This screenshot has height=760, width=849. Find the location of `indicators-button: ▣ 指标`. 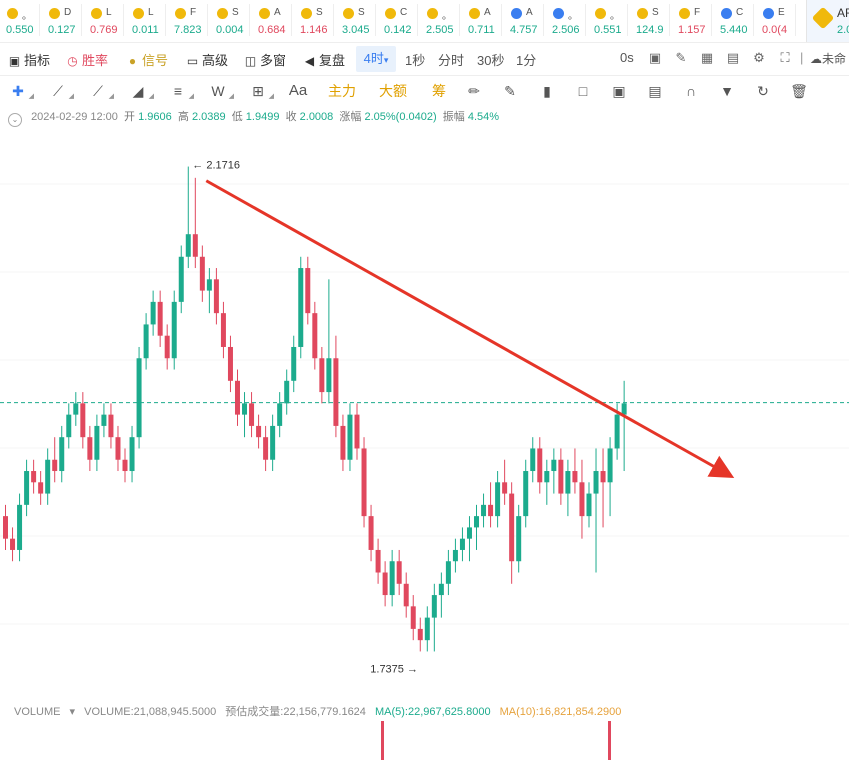

indicators-button: ▣ 指标 is located at coordinates (29, 60).